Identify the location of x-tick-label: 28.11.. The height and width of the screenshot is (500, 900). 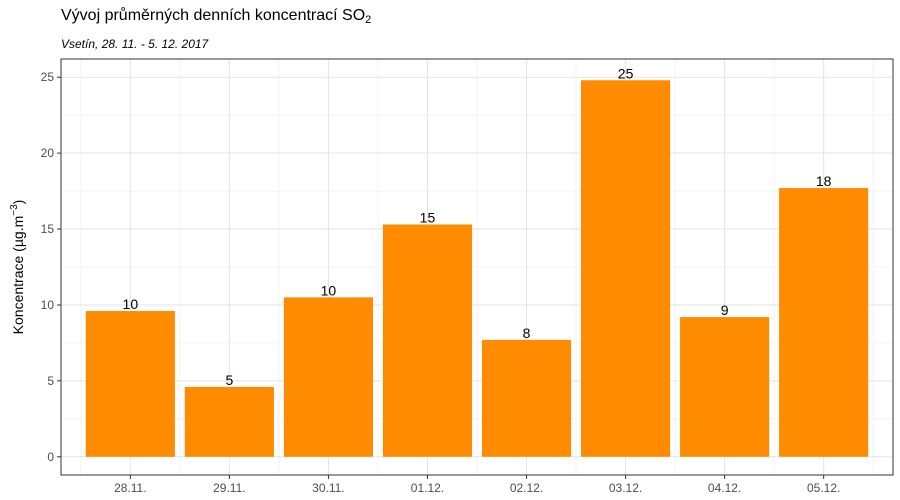
(130, 488).